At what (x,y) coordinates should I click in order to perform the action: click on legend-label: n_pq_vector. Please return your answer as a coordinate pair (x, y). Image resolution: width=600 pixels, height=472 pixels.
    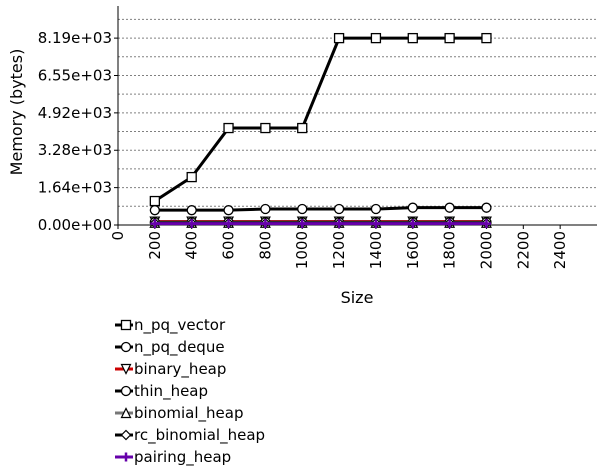
    Looking at the image, I should click on (180, 325).